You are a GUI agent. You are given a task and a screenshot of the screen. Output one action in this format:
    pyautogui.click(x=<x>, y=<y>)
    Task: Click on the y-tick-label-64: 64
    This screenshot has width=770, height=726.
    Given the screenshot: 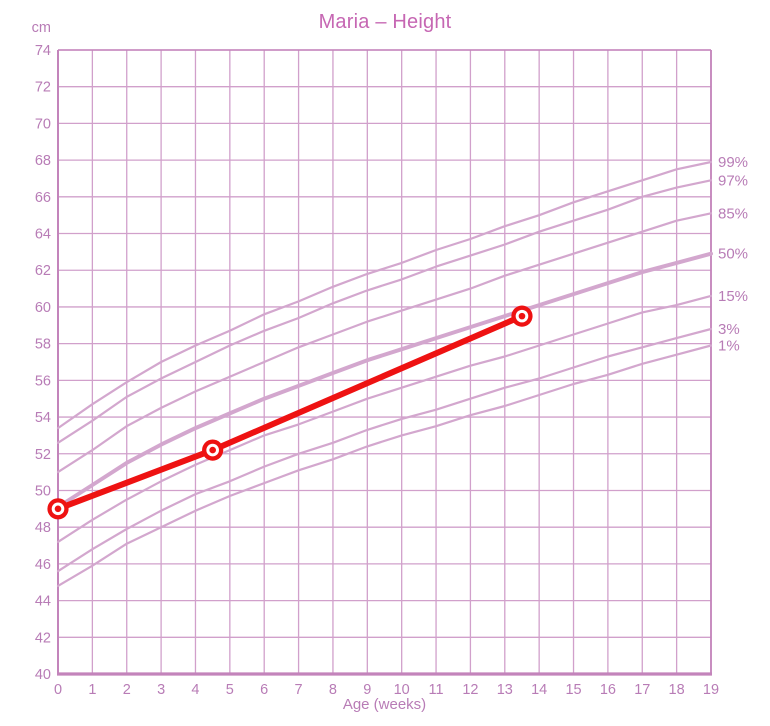 What is the action you would take?
    pyautogui.click(x=43, y=235)
    